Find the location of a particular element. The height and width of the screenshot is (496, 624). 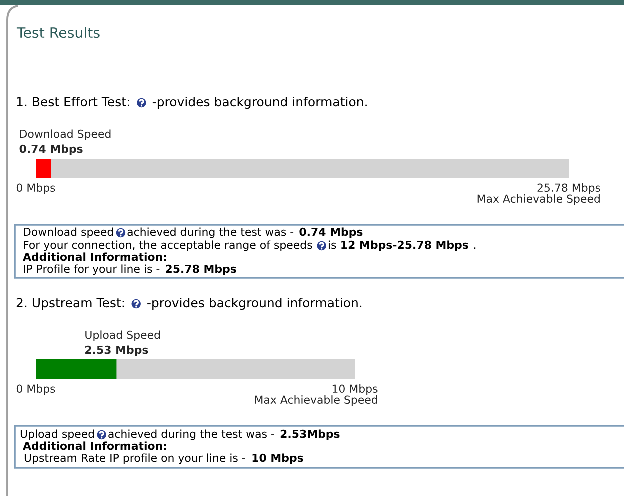

data-label: 2.53 Mbps is located at coordinates (117, 351).